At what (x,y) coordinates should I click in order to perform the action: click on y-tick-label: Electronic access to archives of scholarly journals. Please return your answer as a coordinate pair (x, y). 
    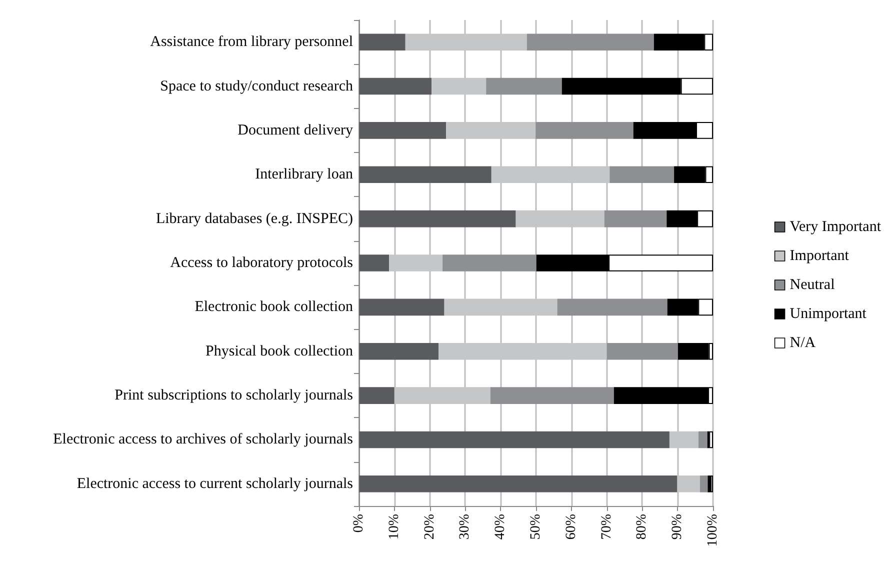
    Looking at the image, I should click on (203, 440).